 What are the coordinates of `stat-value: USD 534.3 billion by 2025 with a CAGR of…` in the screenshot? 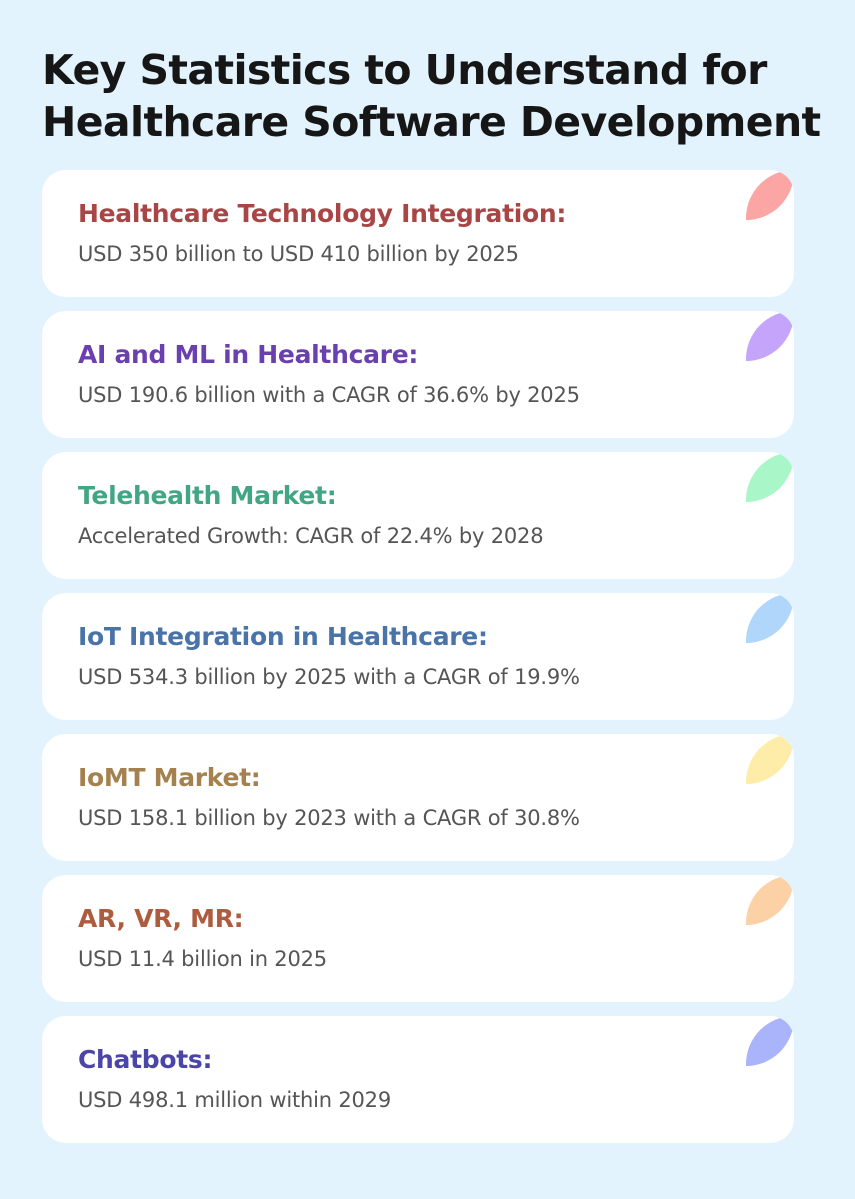 It's located at (329, 677).